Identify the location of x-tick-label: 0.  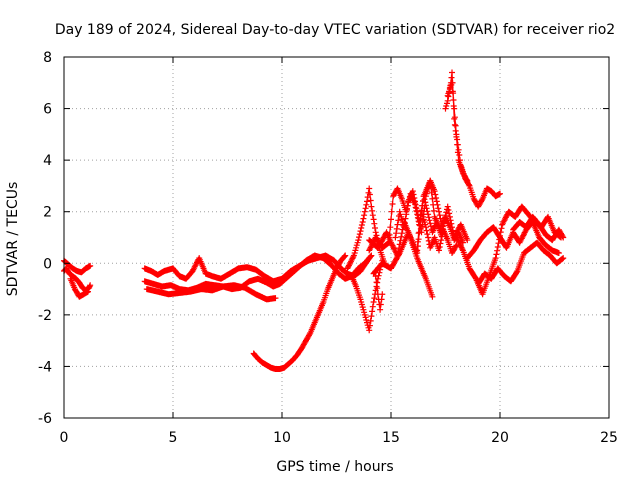
(64, 438).